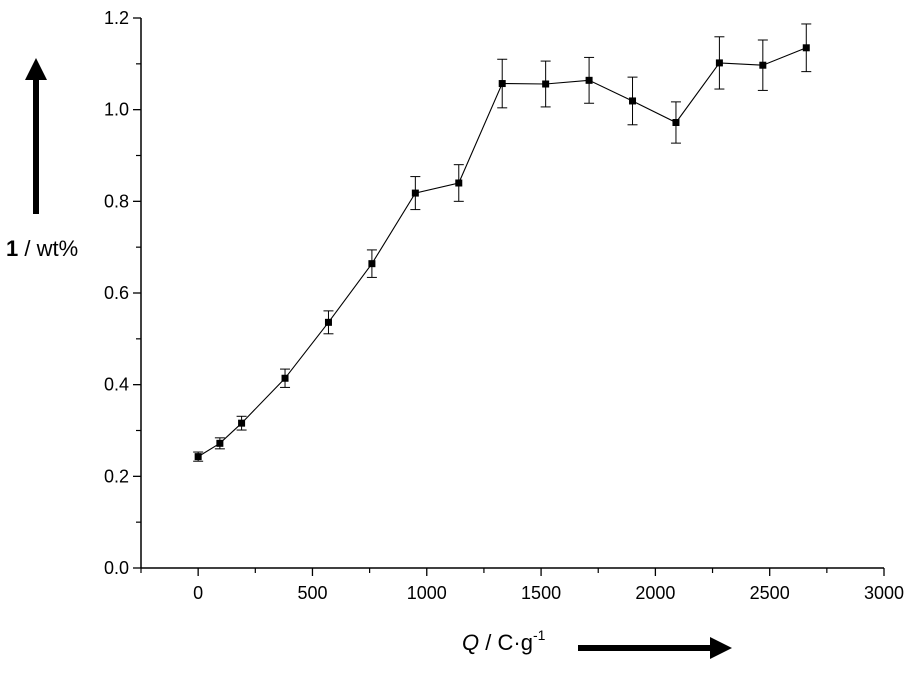  I want to click on x-label-arrowhead, so click(721, 648).